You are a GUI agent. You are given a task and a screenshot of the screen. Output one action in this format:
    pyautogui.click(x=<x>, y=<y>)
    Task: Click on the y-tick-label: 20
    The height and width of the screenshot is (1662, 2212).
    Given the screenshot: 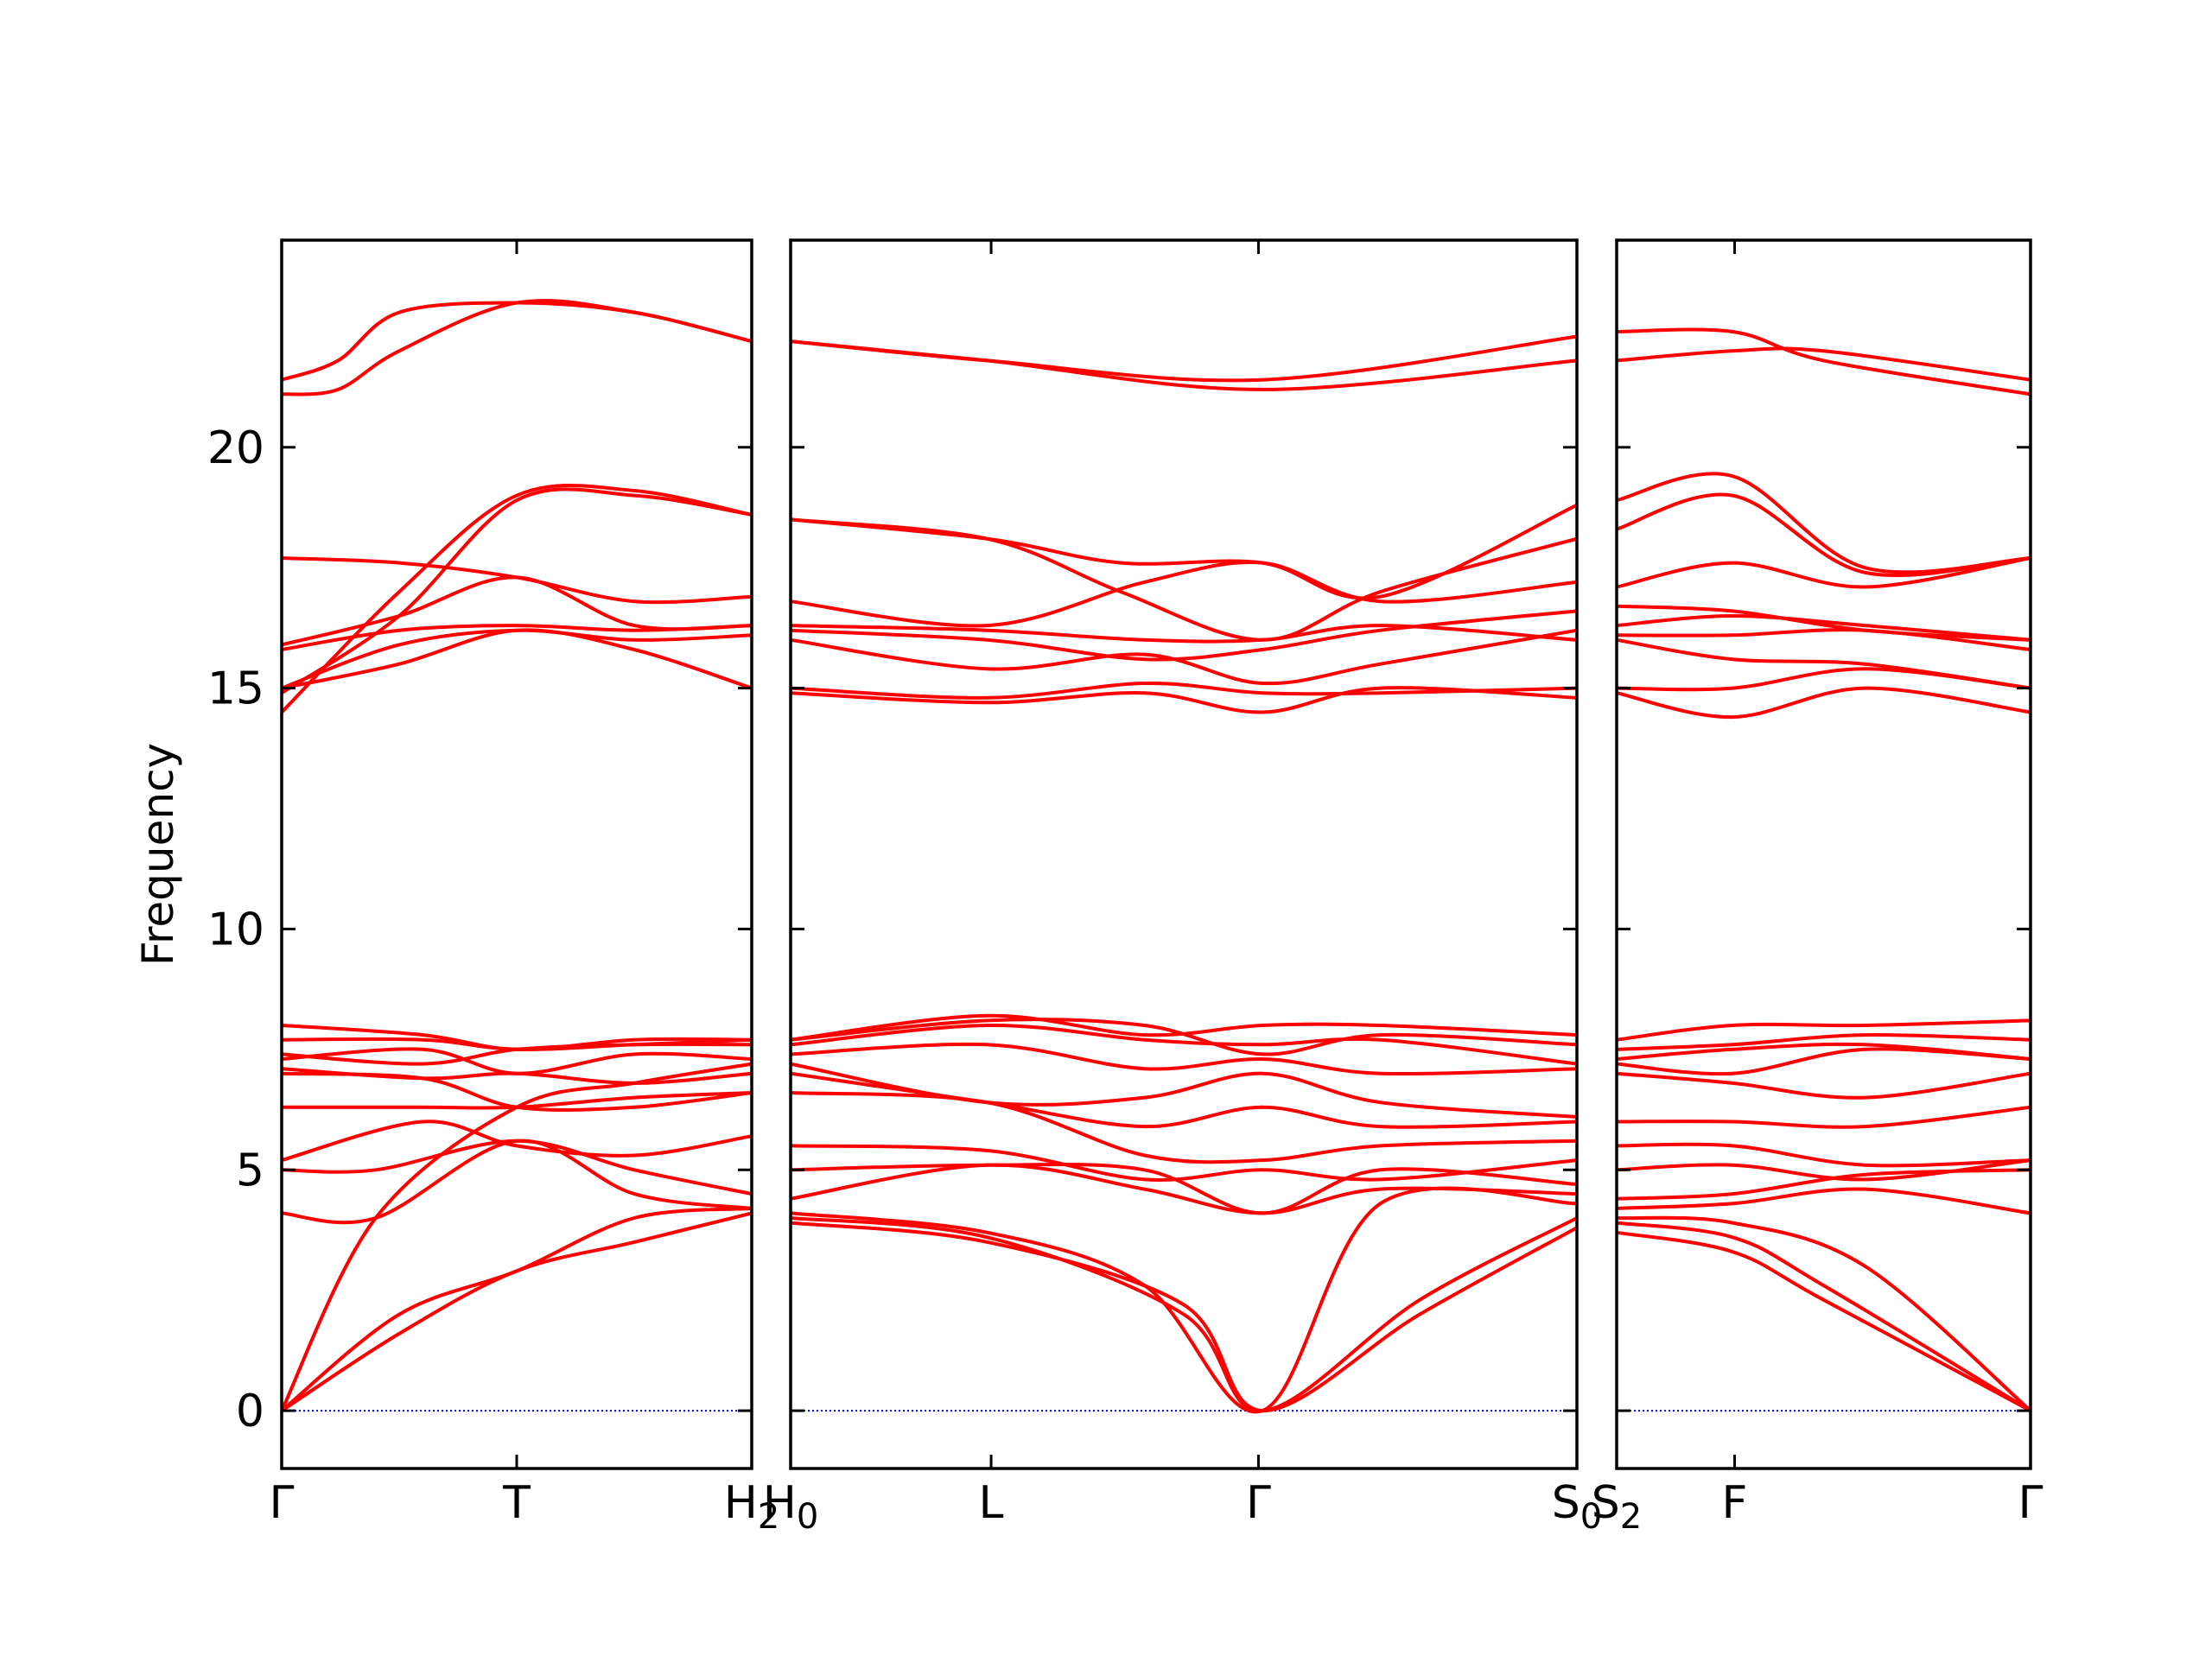 What is the action you would take?
    pyautogui.click(x=235, y=448)
    